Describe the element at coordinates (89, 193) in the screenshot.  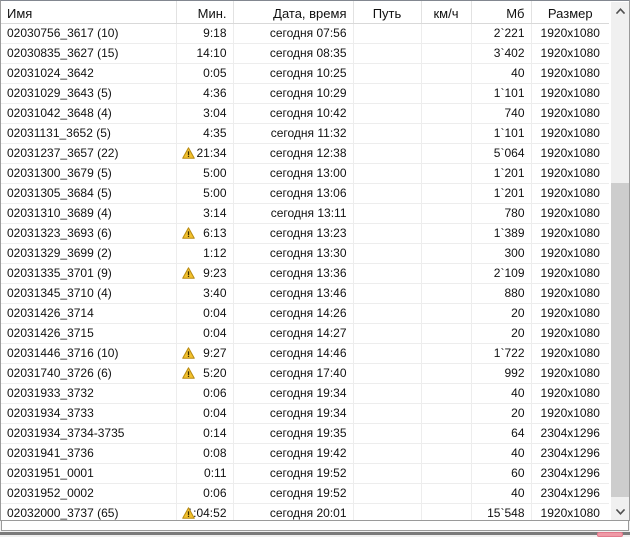
I see `cell-name: 02031305_3684 (5)` at that location.